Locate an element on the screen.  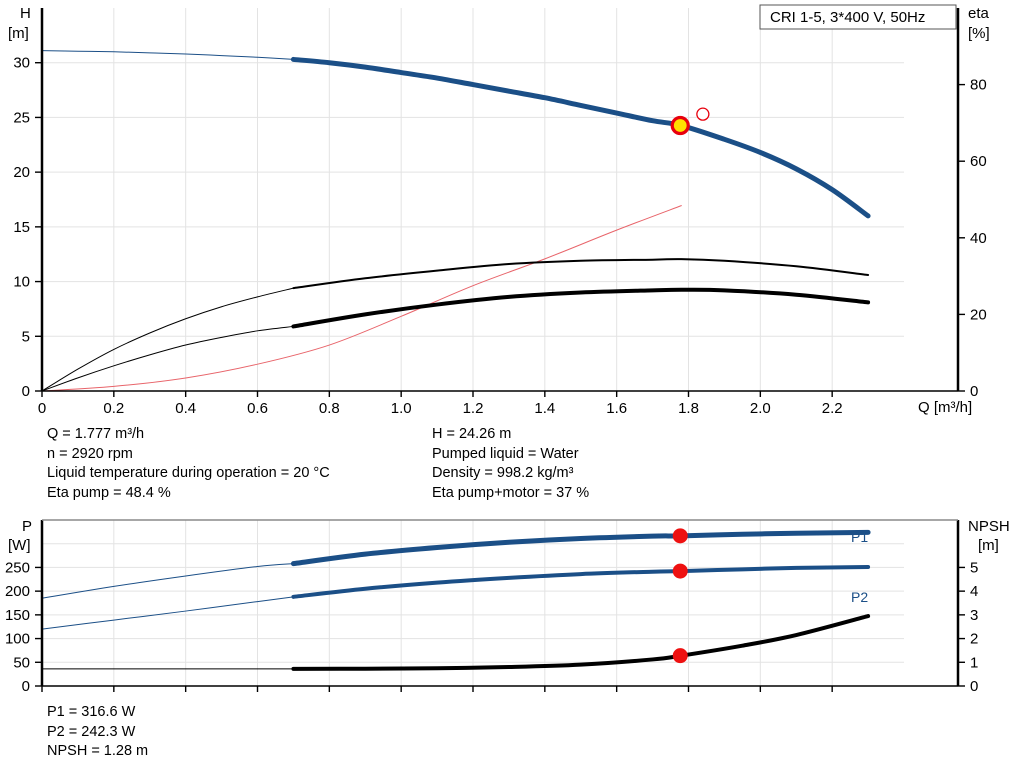
bottom-chart-duty-markers is located at coordinates (680, 596).